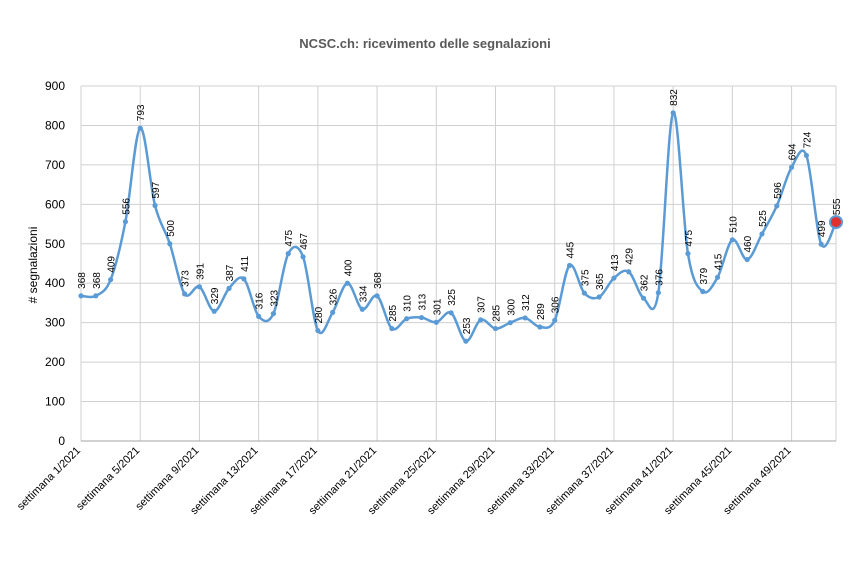 The image size is (850, 562). I want to click on data-label: 362, so click(645, 282).